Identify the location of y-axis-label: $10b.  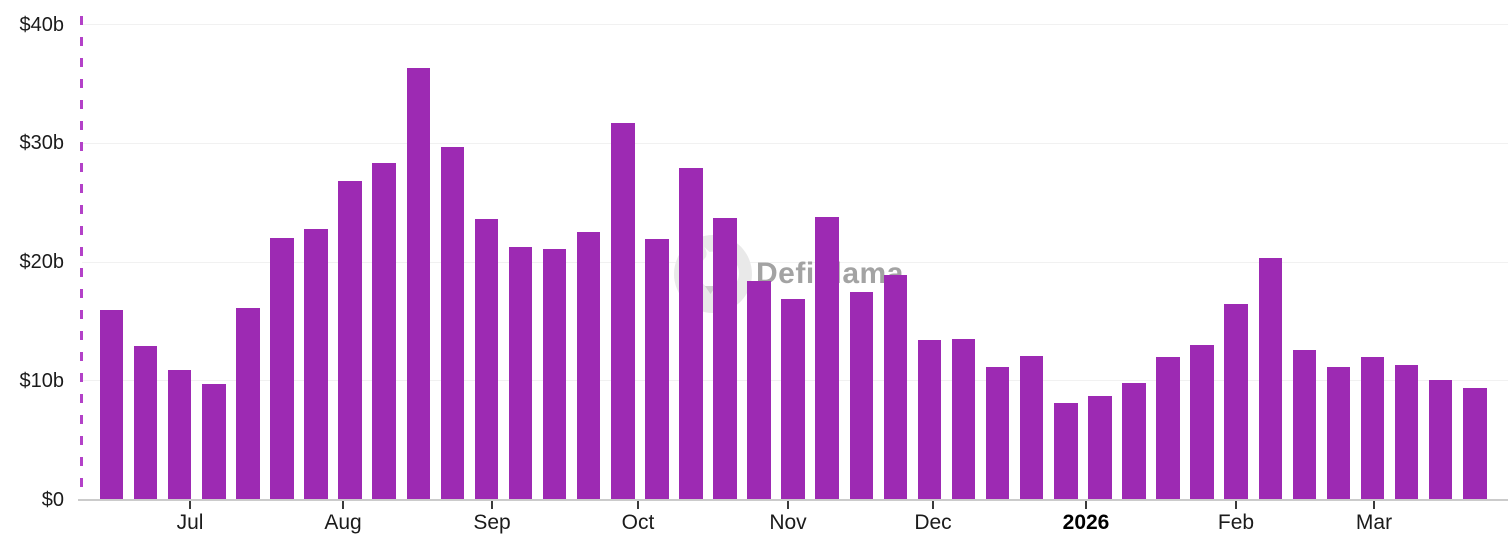
(42, 380).